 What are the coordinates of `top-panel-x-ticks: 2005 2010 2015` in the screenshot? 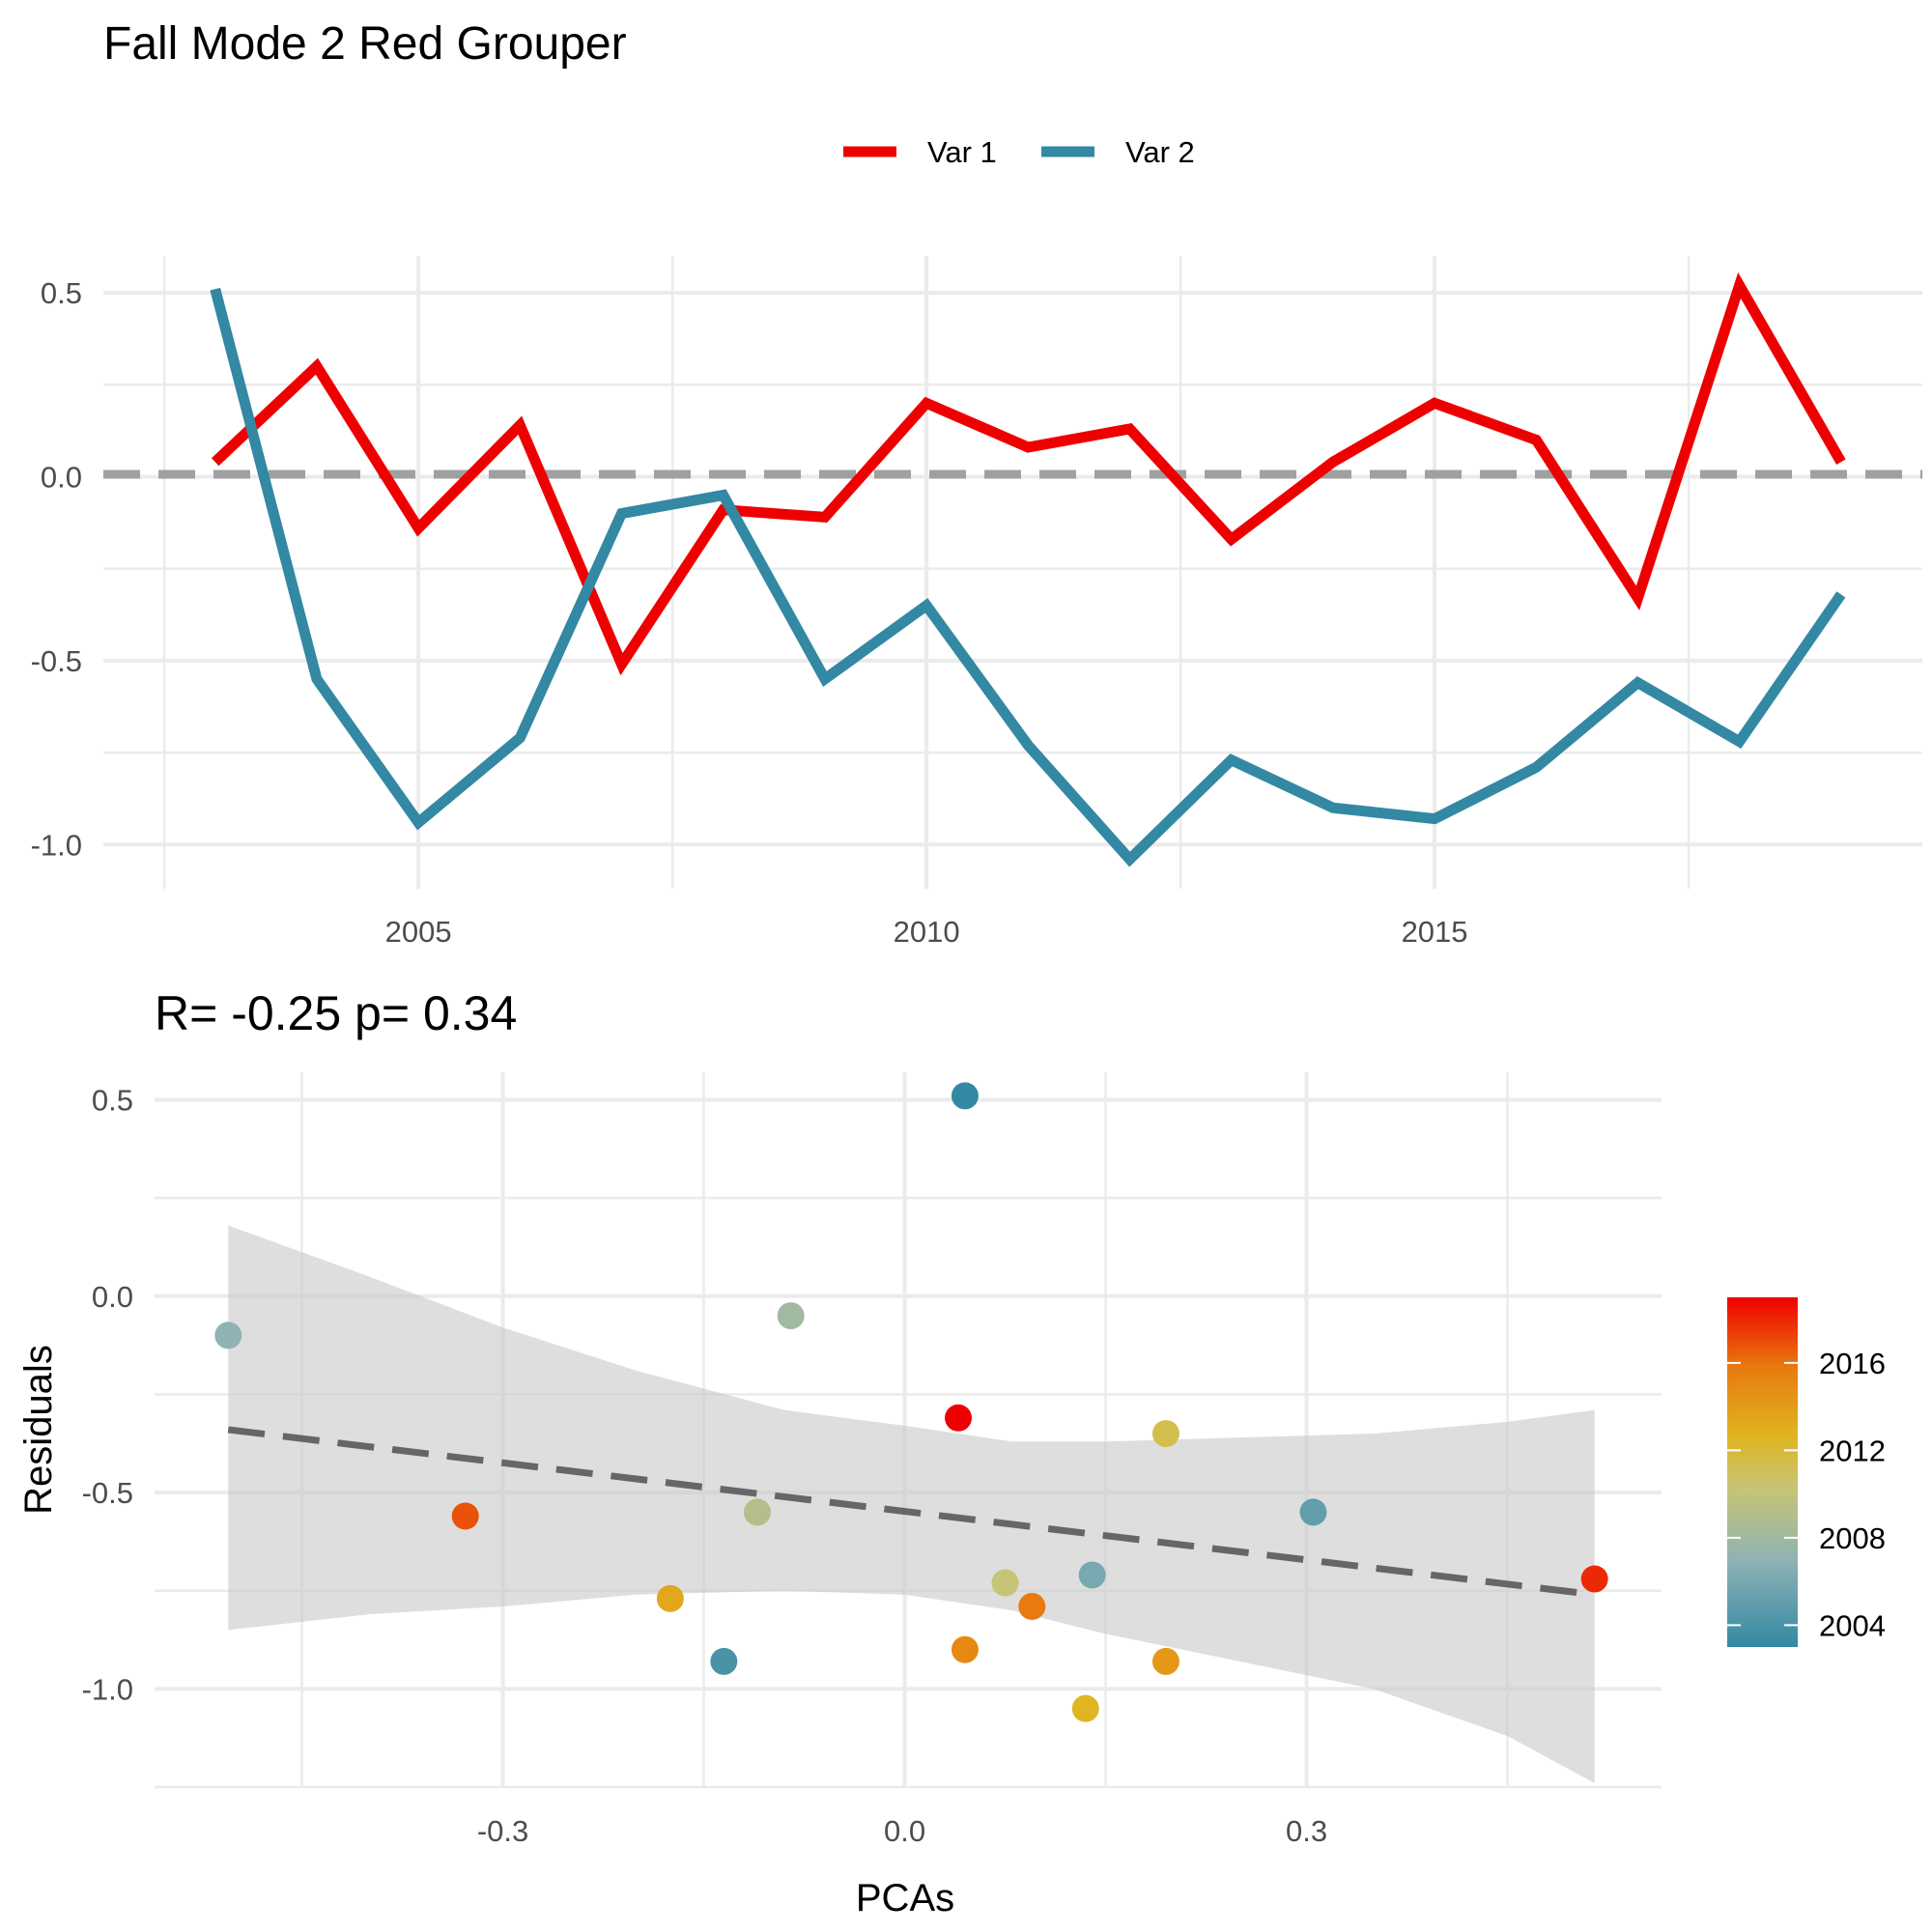 It's located at (926, 932).